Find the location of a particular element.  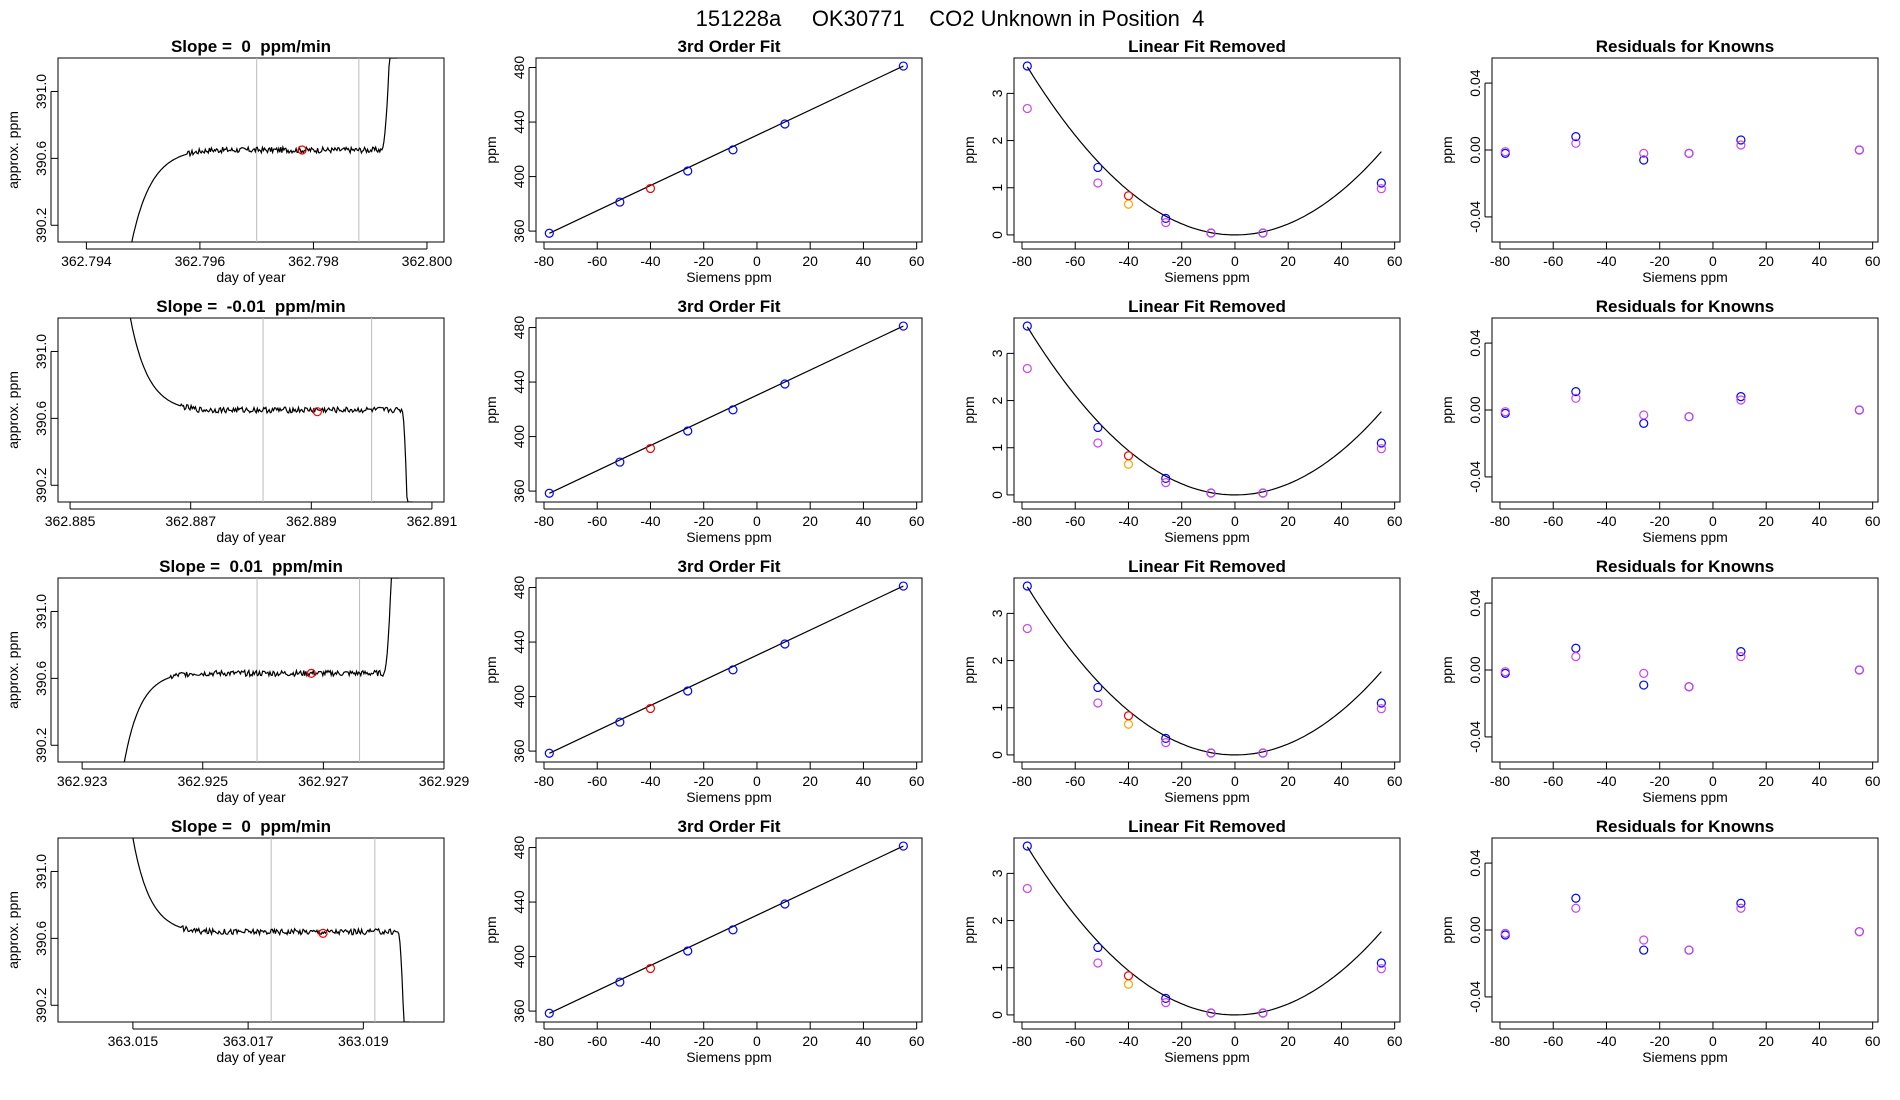

chart-title: Slope = -0.01 ppm/min is located at coordinates (250, 306).